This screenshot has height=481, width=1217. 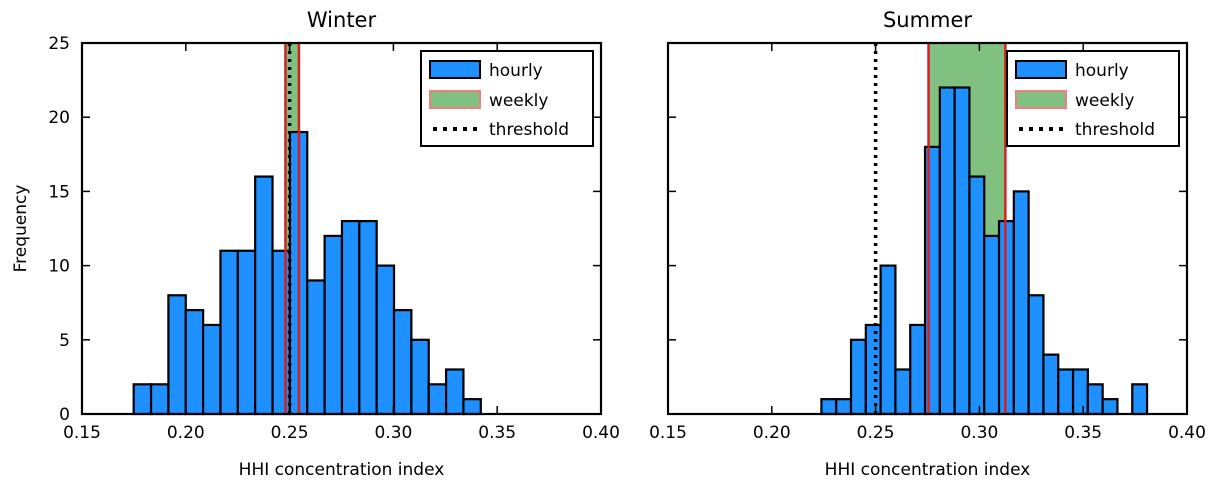 What do you see at coordinates (928, 470) in the screenshot?
I see `summer-x-axis-label: HHI concentration index` at bounding box center [928, 470].